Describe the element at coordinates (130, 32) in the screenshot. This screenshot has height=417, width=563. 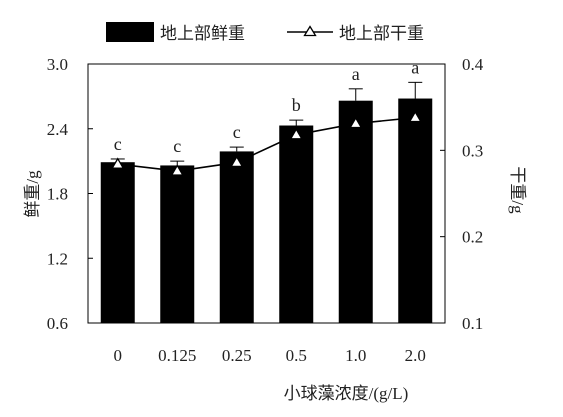
I see `legend-swatch-fresh-weight` at that location.